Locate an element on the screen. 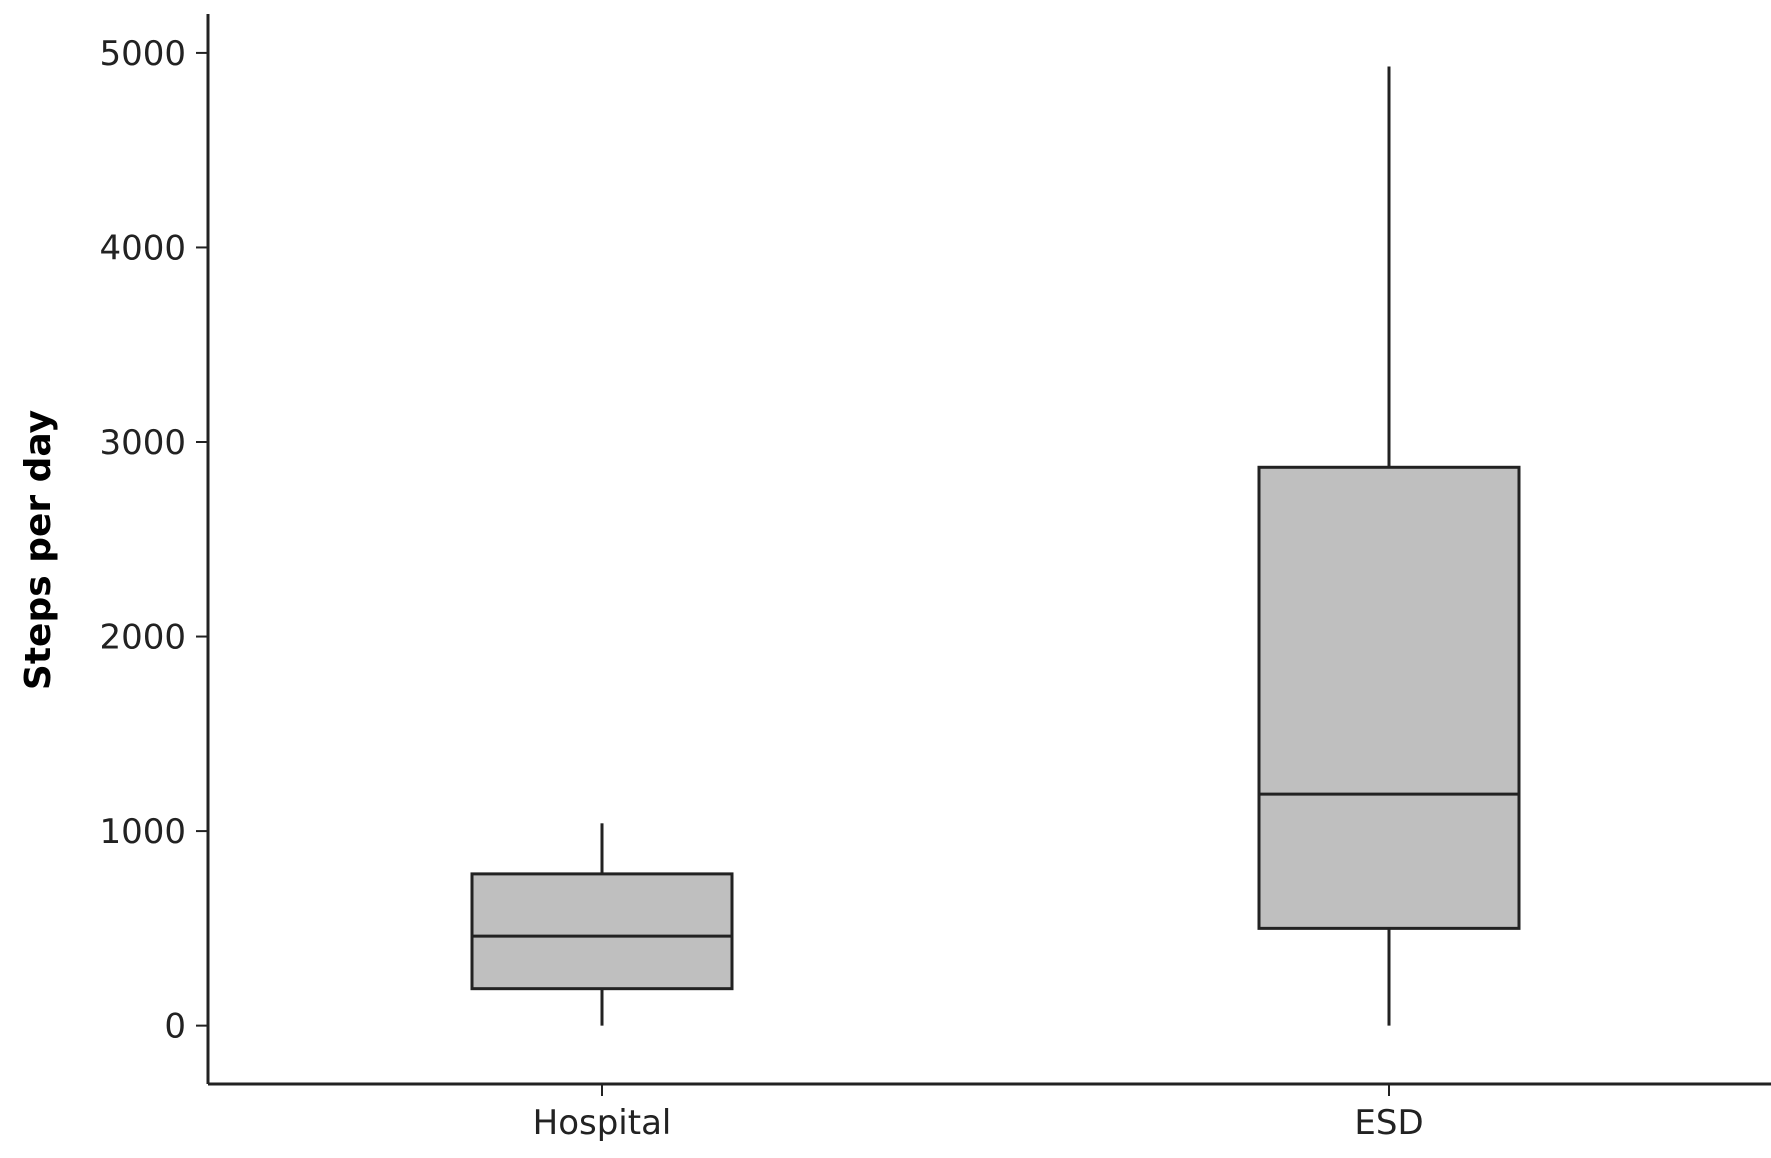 The height and width of the screenshot is (1158, 1771). y-tick-label: 4000 is located at coordinates (142, 248).